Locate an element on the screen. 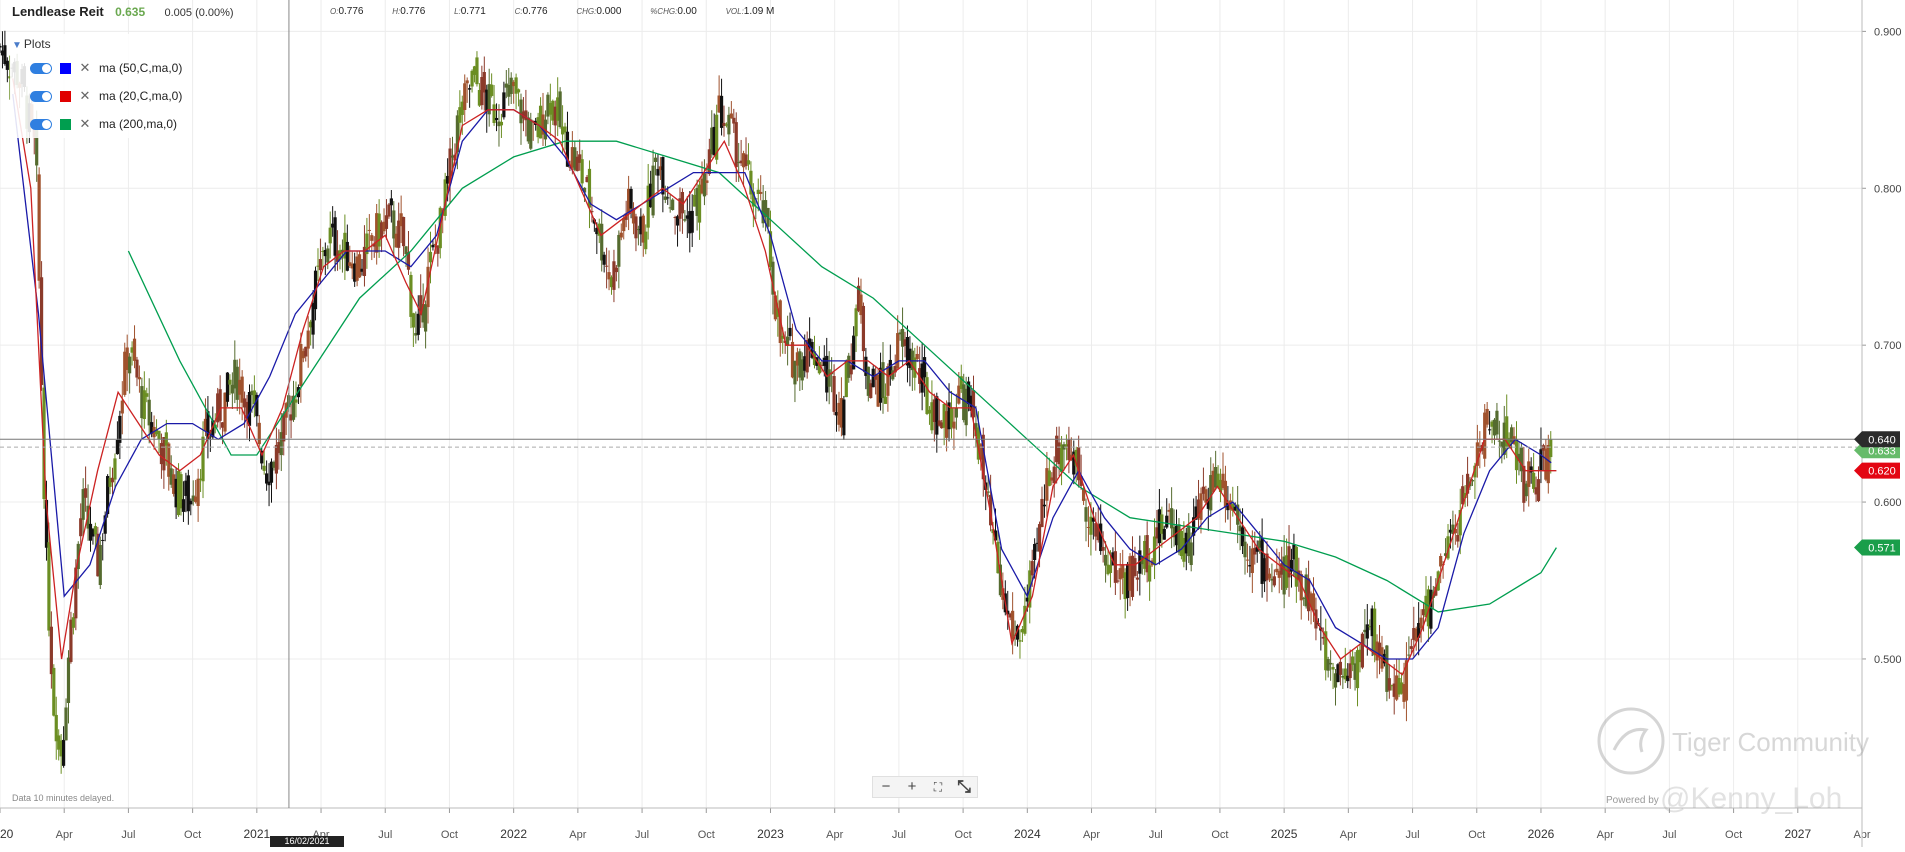  remove-ma20-icon: ✕ is located at coordinates (85, 95).